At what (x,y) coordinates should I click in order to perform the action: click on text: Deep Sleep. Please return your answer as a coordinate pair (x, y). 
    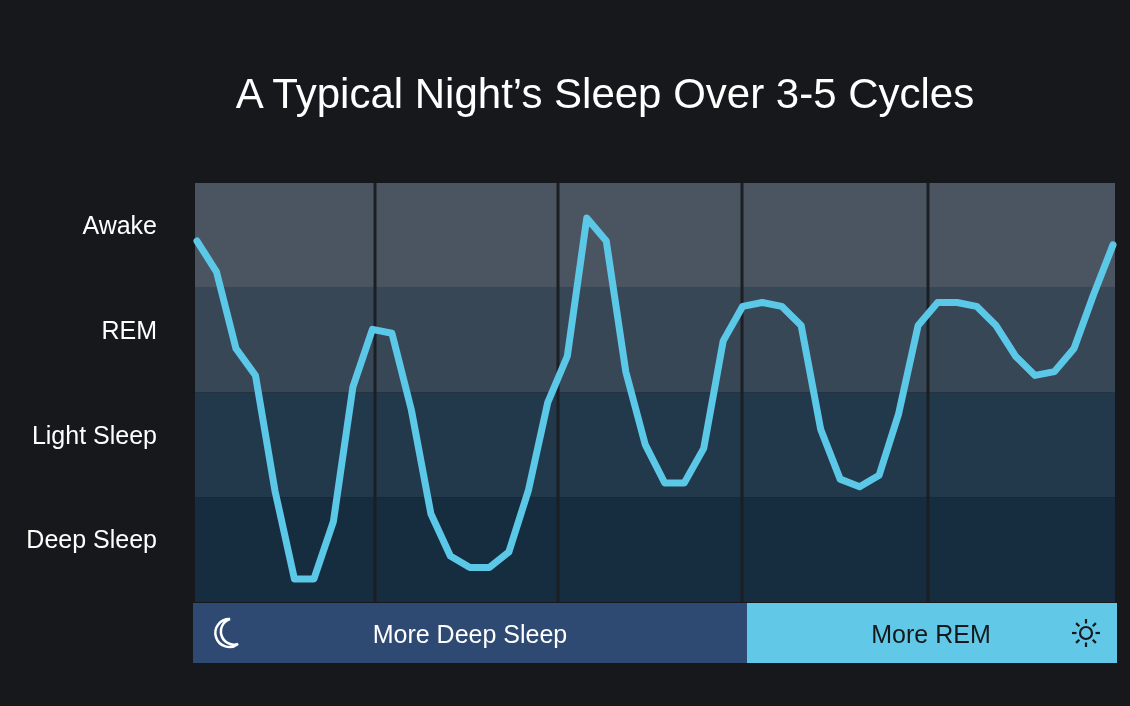
    Looking at the image, I should click on (91, 539).